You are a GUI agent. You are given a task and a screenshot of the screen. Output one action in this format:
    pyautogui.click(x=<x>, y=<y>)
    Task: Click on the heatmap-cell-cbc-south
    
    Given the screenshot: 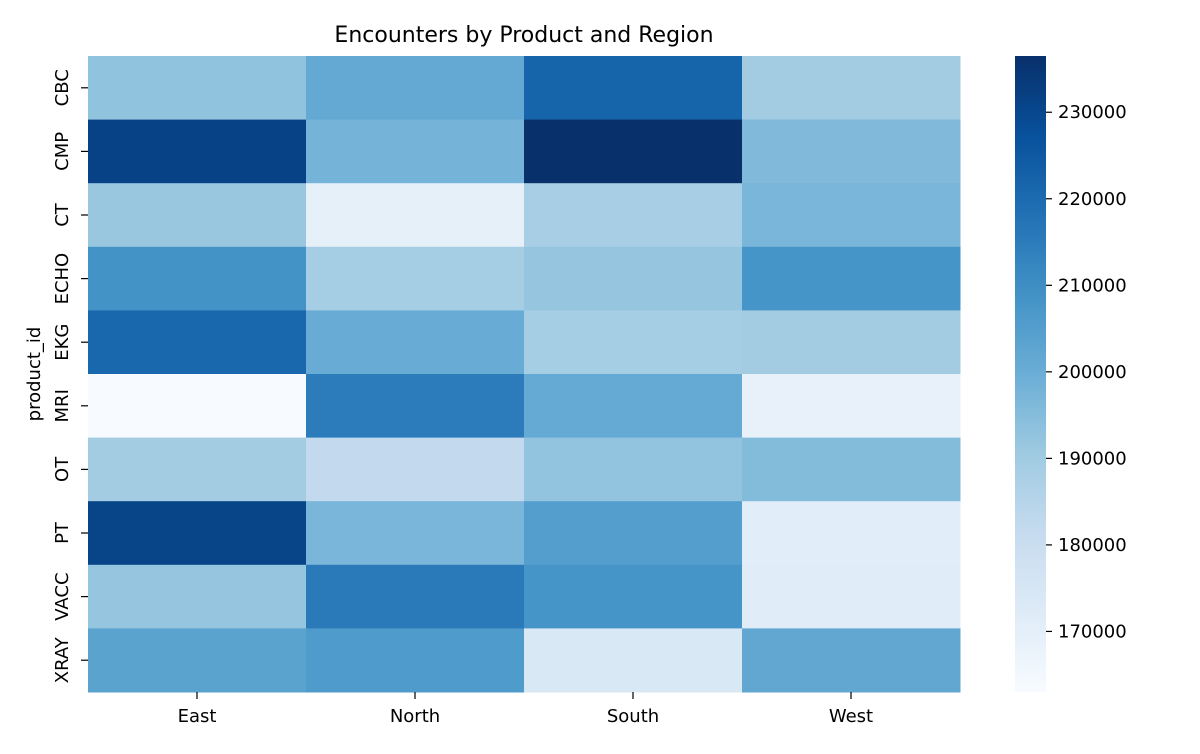 What is the action you would take?
    pyautogui.click(x=633, y=88)
    